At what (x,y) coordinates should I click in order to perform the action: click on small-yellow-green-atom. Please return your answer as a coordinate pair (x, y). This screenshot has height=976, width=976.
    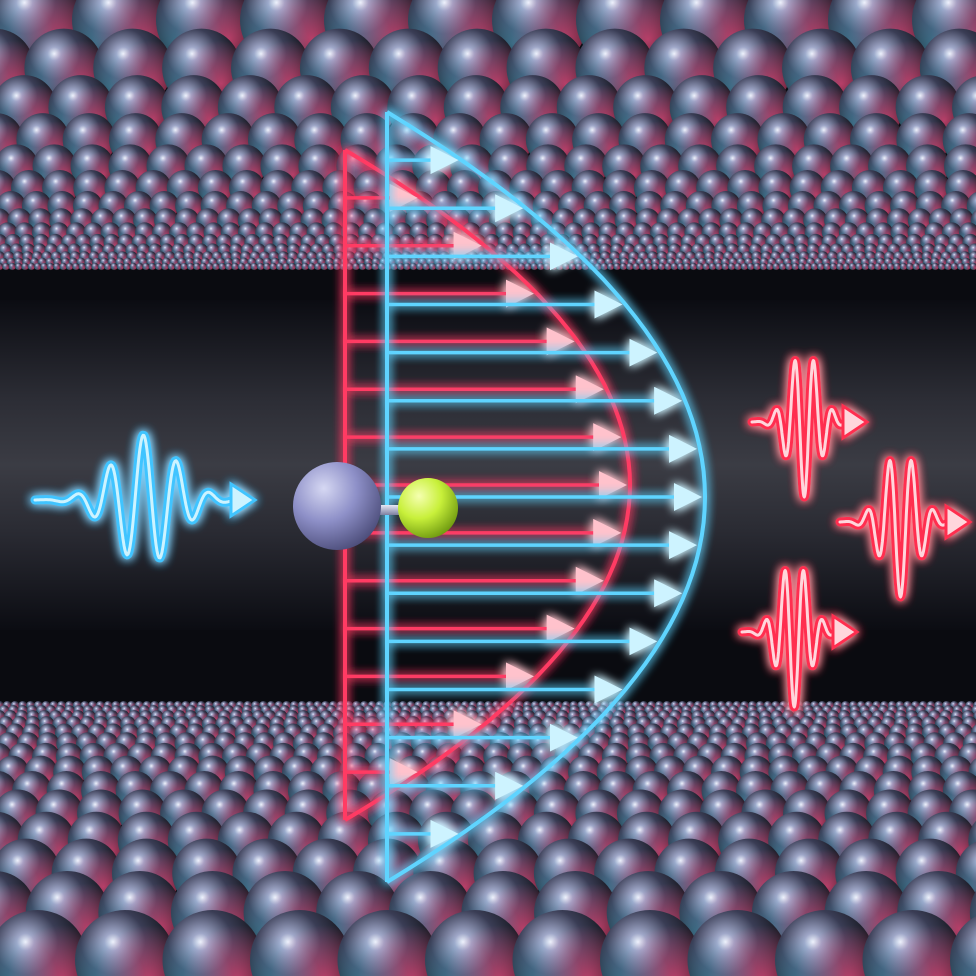
    Looking at the image, I should click on (428, 508).